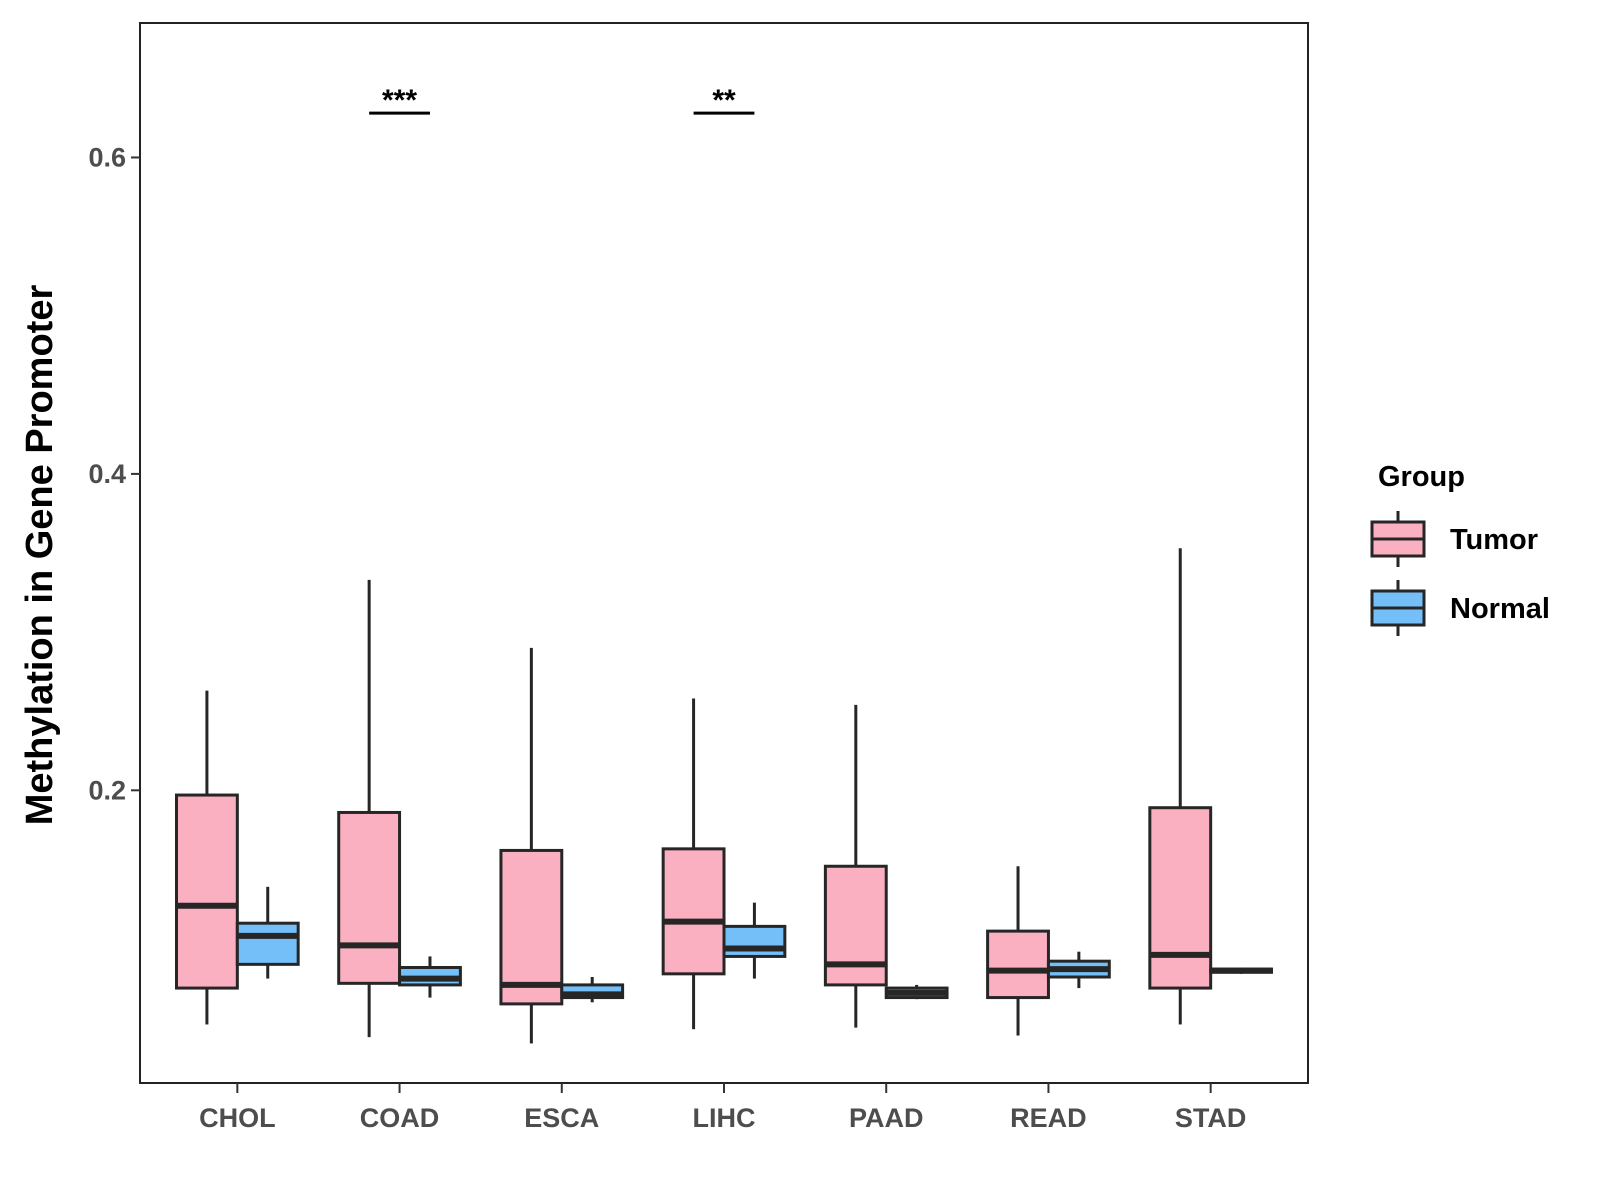 The height and width of the screenshot is (1200, 1600). I want to click on x-tick-label: ESCA, so click(561, 1118).